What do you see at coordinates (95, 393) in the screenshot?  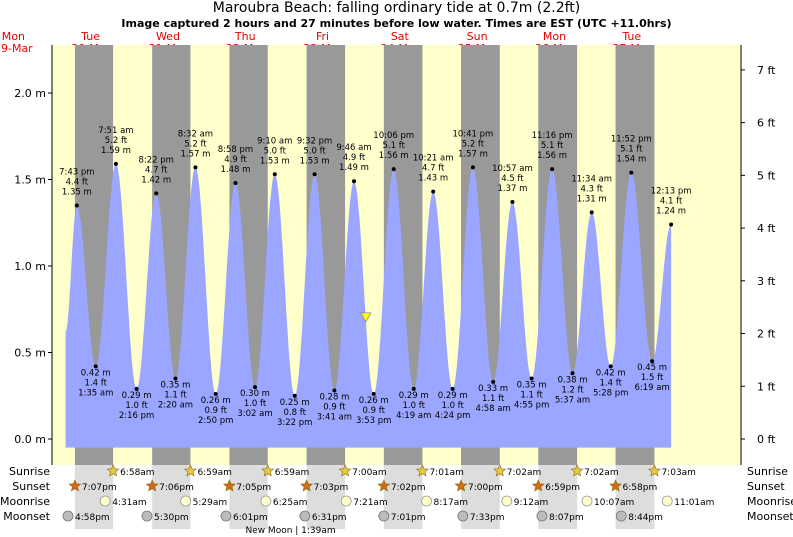 I see `tide-label: 1:35 am` at bounding box center [95, 393].